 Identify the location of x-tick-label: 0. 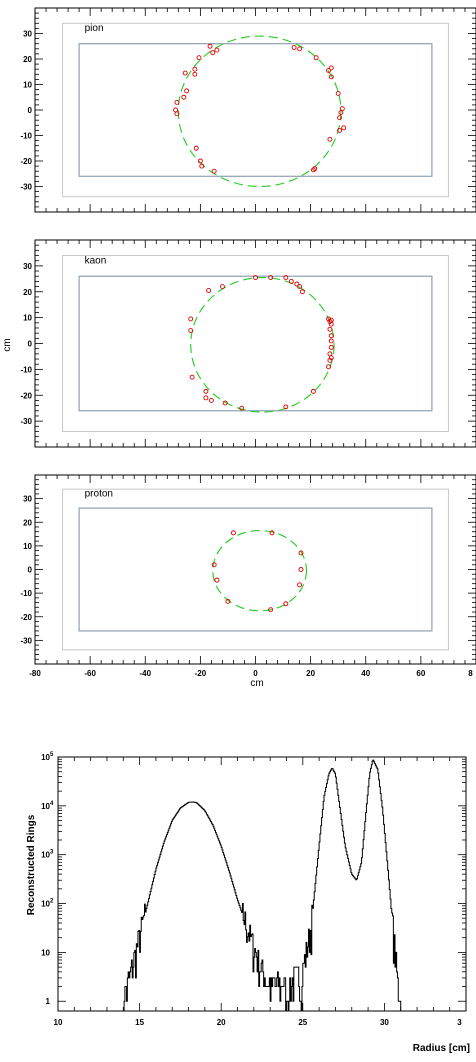
(255, 673).